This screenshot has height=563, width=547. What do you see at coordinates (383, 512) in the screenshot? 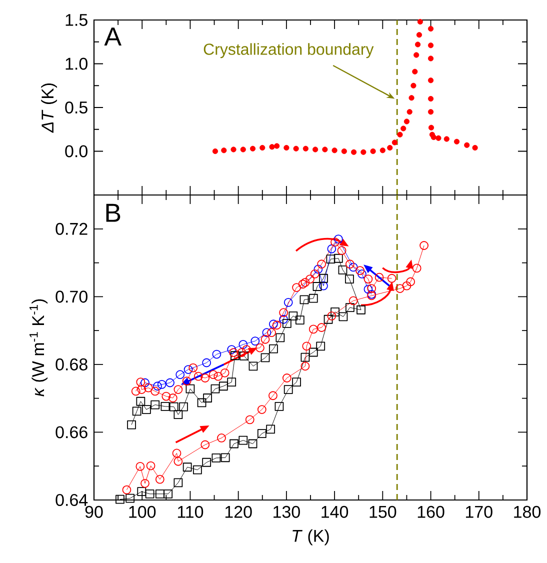
I see `x-tick-label: 150` at bounding box center [383, 512].